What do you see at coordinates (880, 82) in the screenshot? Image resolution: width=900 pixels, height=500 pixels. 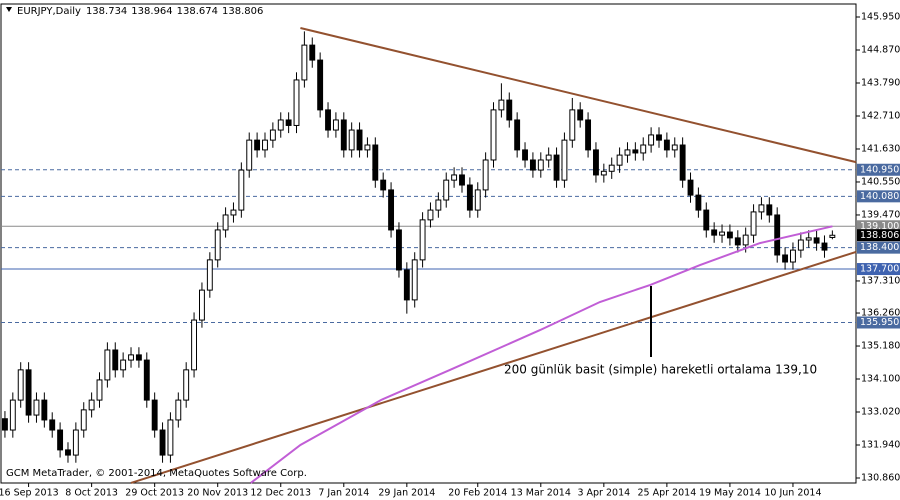 I see `y-tick-label: 143.790` at bounding box center [880, 82].